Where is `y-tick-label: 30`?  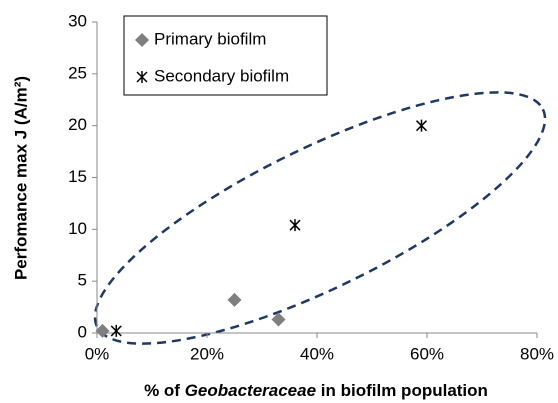
y-tick-label: 30 is located at coordinates (77, 20).